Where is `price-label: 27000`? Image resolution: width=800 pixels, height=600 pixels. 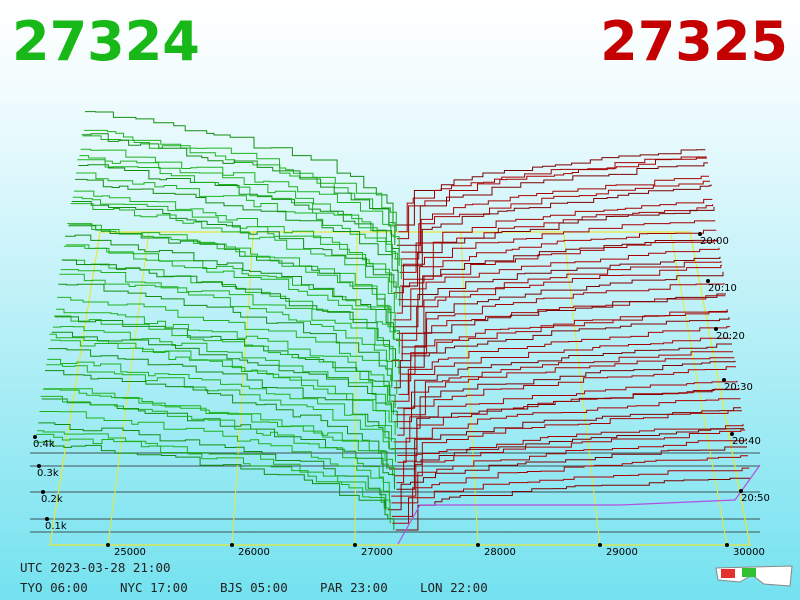
price-label: 27000 is located at coordinates (377, 552).